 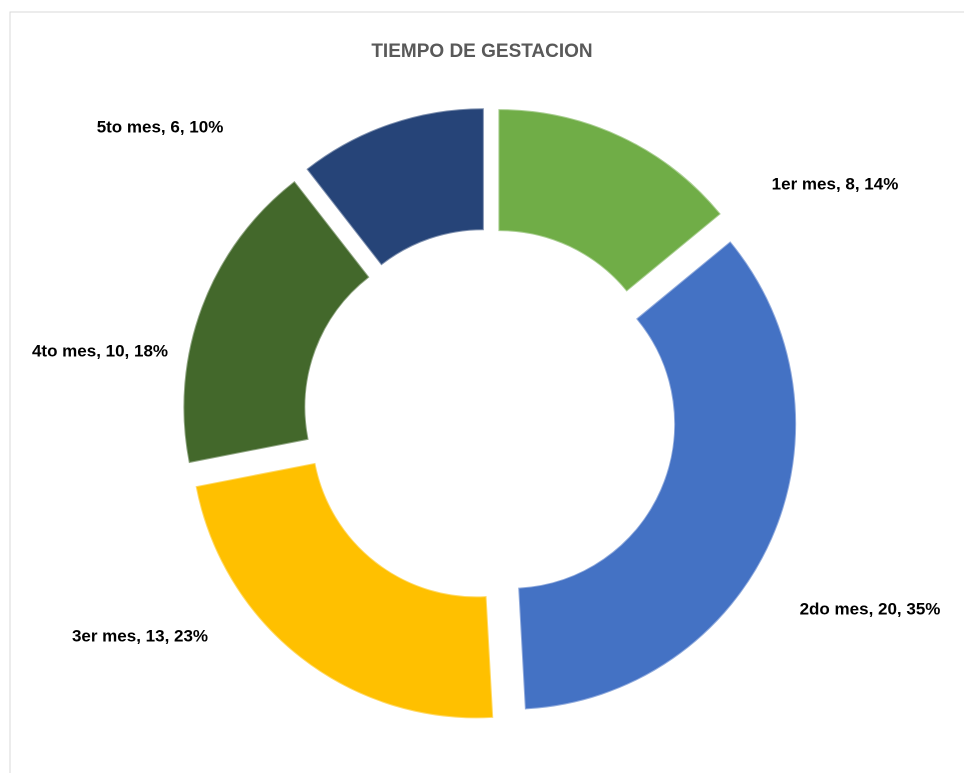 I want to click on data-label: 2do mes, 20, 35%, so click(x=870, y=608).